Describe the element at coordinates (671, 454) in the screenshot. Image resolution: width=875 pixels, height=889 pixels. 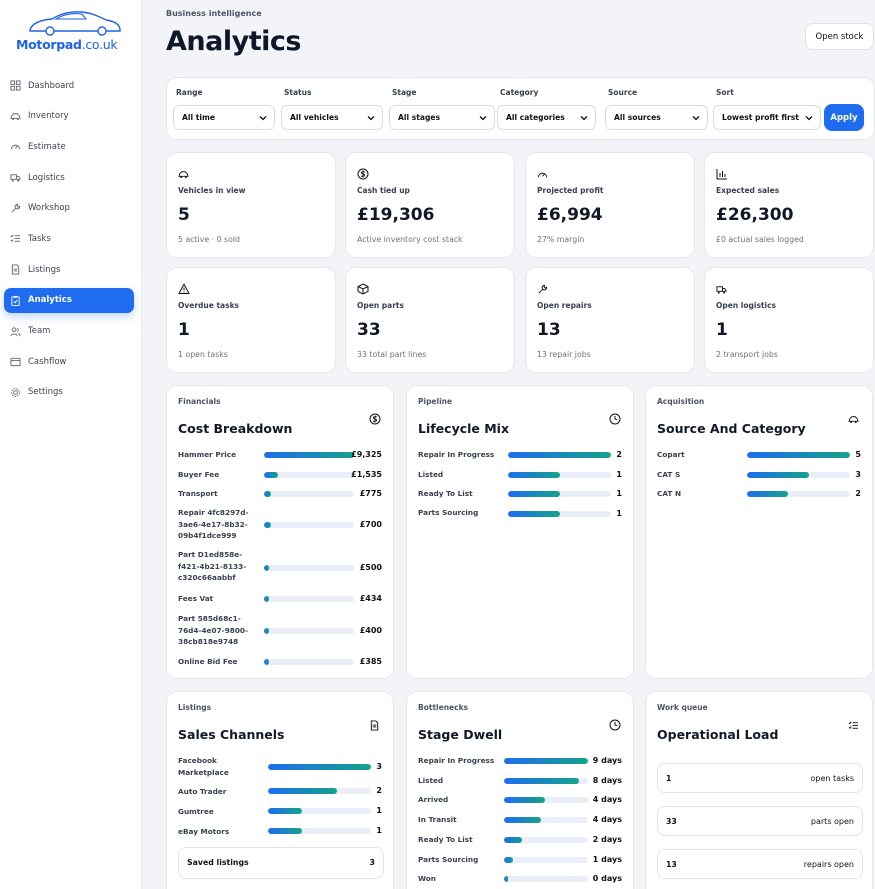
I see `bar-label: Copart` at that location.